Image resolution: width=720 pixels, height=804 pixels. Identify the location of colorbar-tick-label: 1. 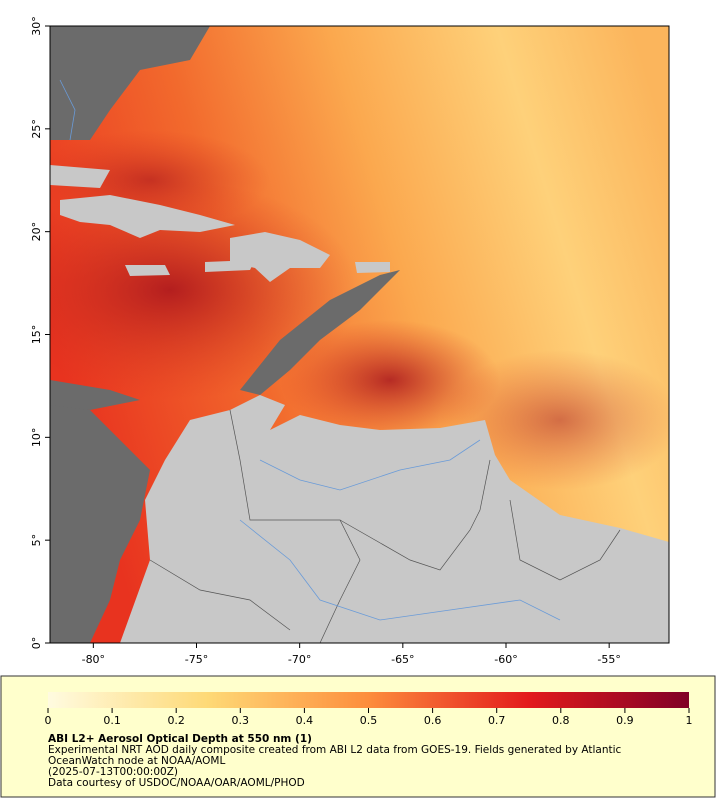
(689, 720).